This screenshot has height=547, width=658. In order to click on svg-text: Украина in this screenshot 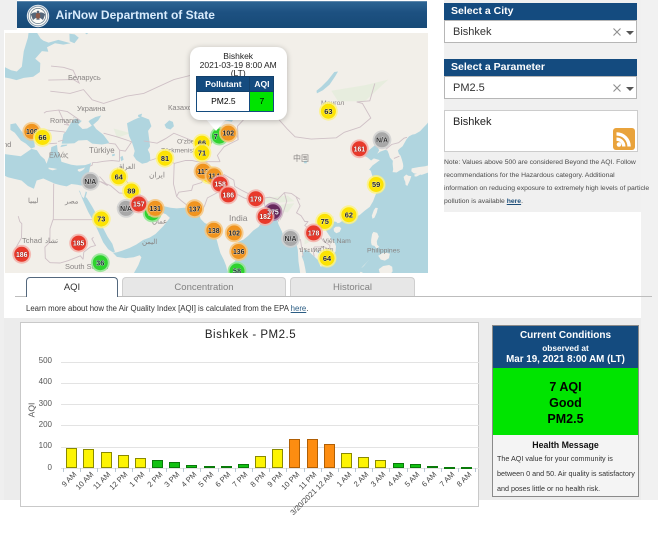, I will do `click(91, 108)`.